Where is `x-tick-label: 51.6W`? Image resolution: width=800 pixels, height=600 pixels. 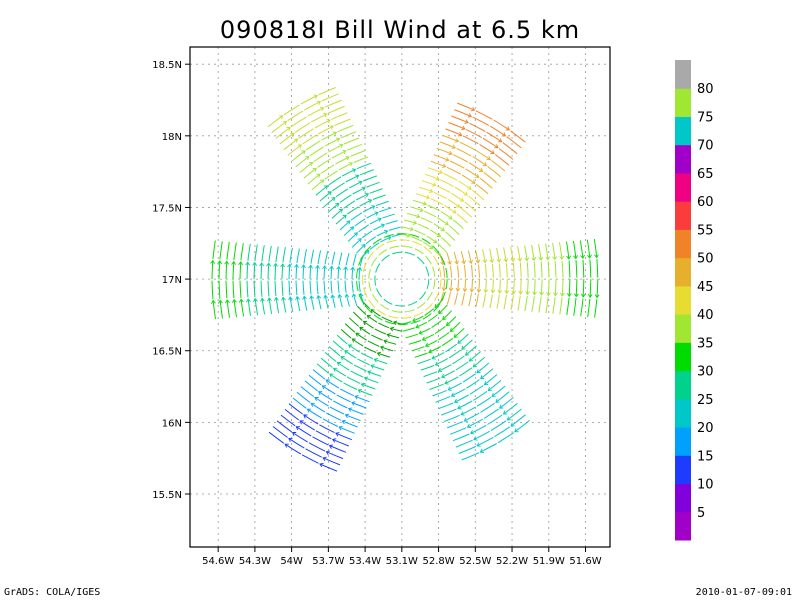
x-tick-label: 51.6W is located at coordinates (585, 561).